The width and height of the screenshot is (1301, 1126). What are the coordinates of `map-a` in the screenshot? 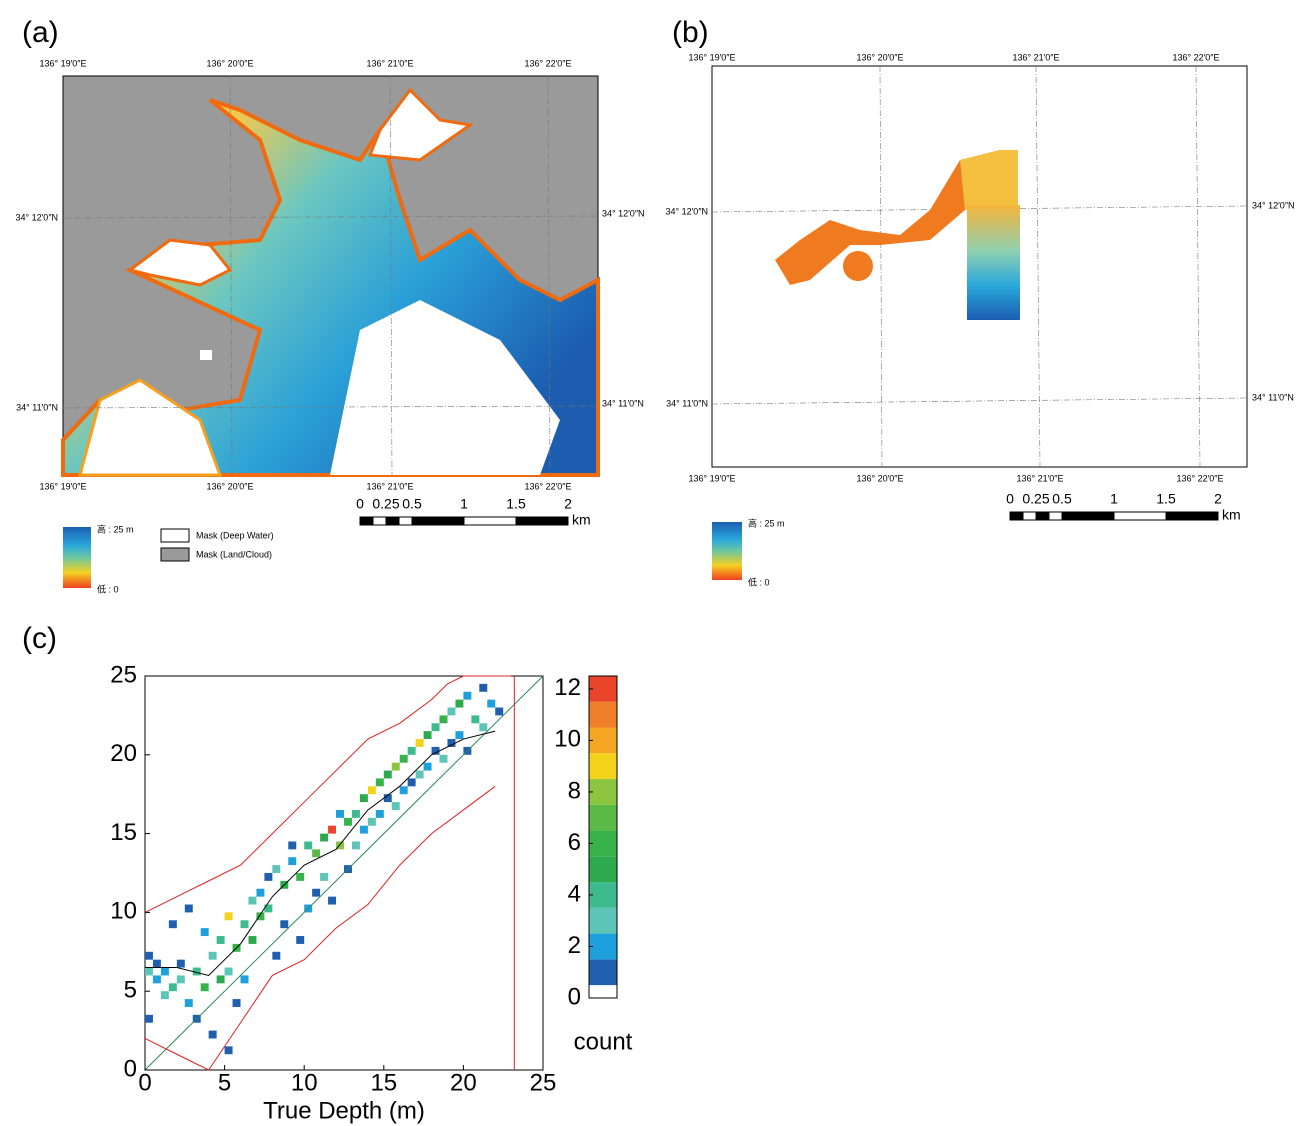 It's located at (330, 276).